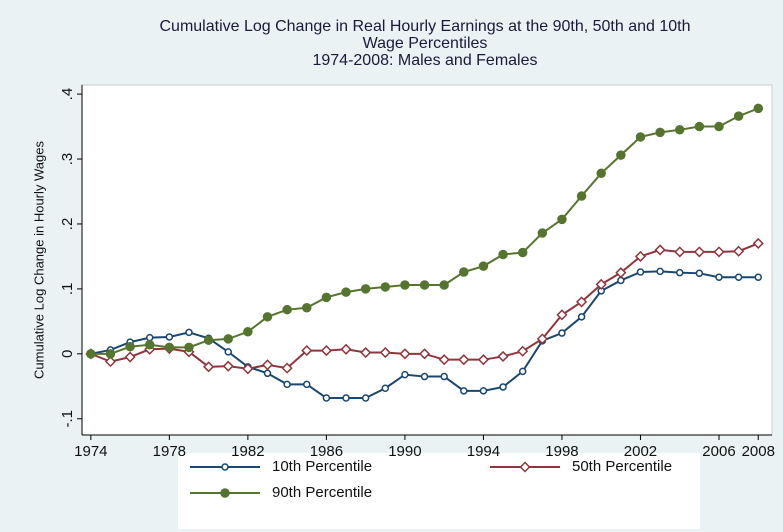 The image size is (783, 532). I want to click on x-tick-label: 1990, so click(404, 451).